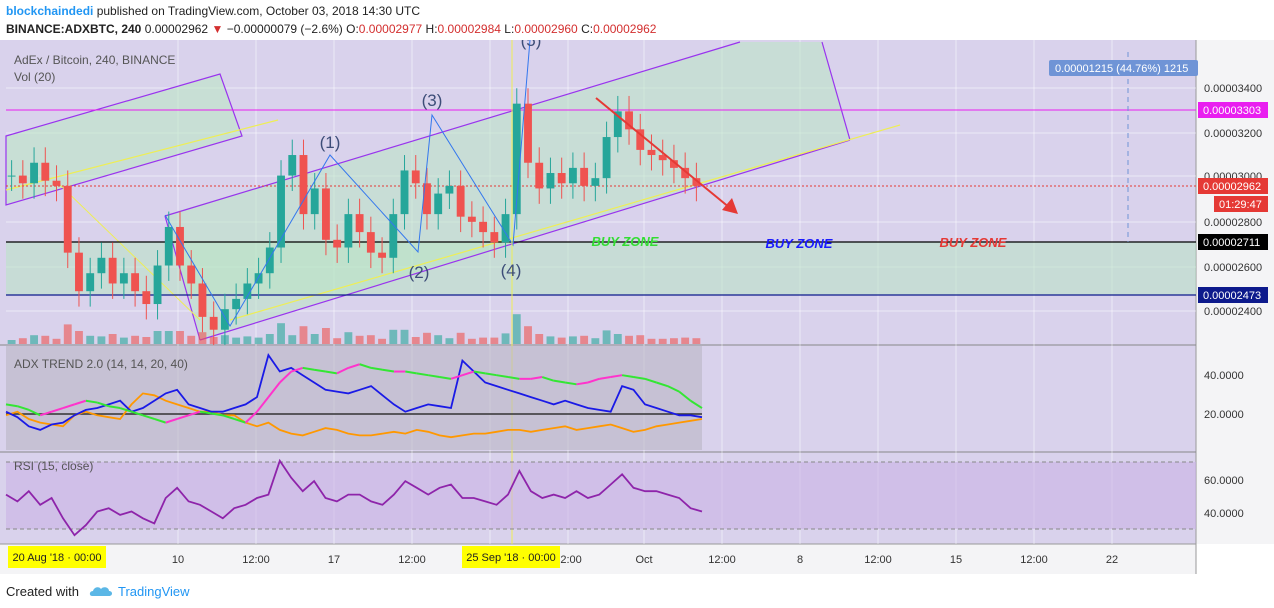 The height and width of the screenshot is (608, 1274). I want to click on di-minus-line, so click(354, 392).